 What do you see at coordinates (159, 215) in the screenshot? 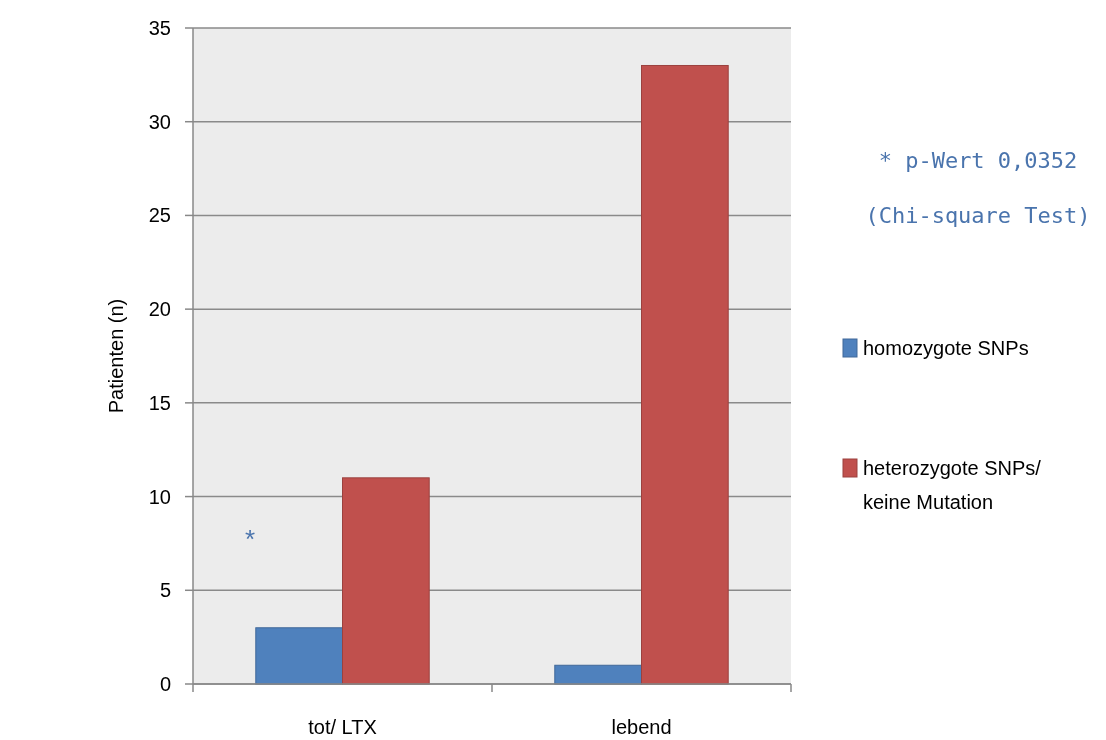
I see `y-tick-label: 25` at bounding box center [159, 215].